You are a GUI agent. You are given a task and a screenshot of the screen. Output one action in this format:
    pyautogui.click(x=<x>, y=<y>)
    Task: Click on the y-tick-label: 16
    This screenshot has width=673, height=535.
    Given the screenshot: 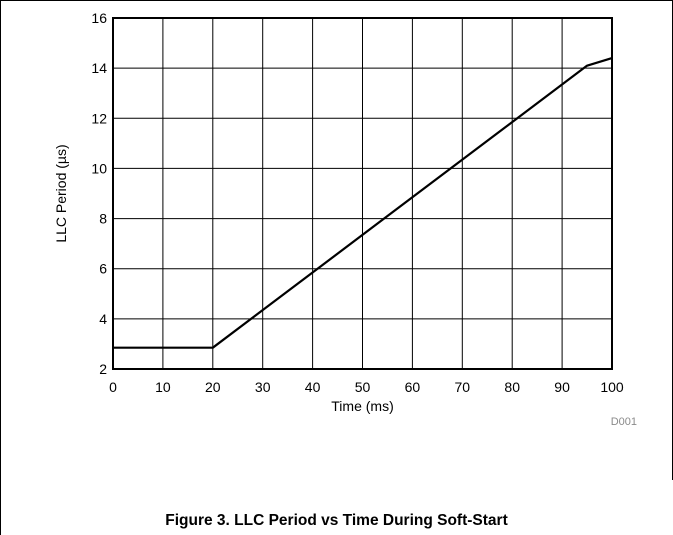 What is the action you would take?
    pyautogui.click(x=99, y=18)
    